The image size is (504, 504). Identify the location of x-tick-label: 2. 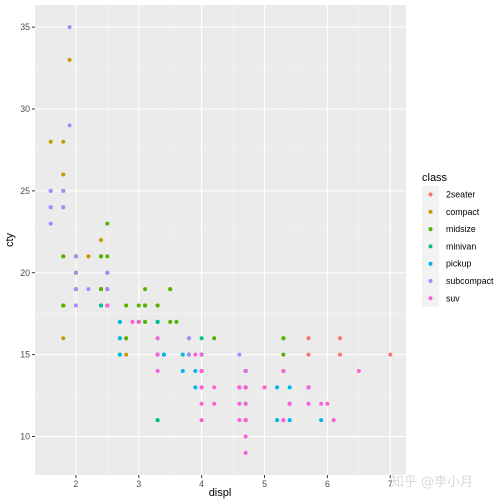
(75, 484).